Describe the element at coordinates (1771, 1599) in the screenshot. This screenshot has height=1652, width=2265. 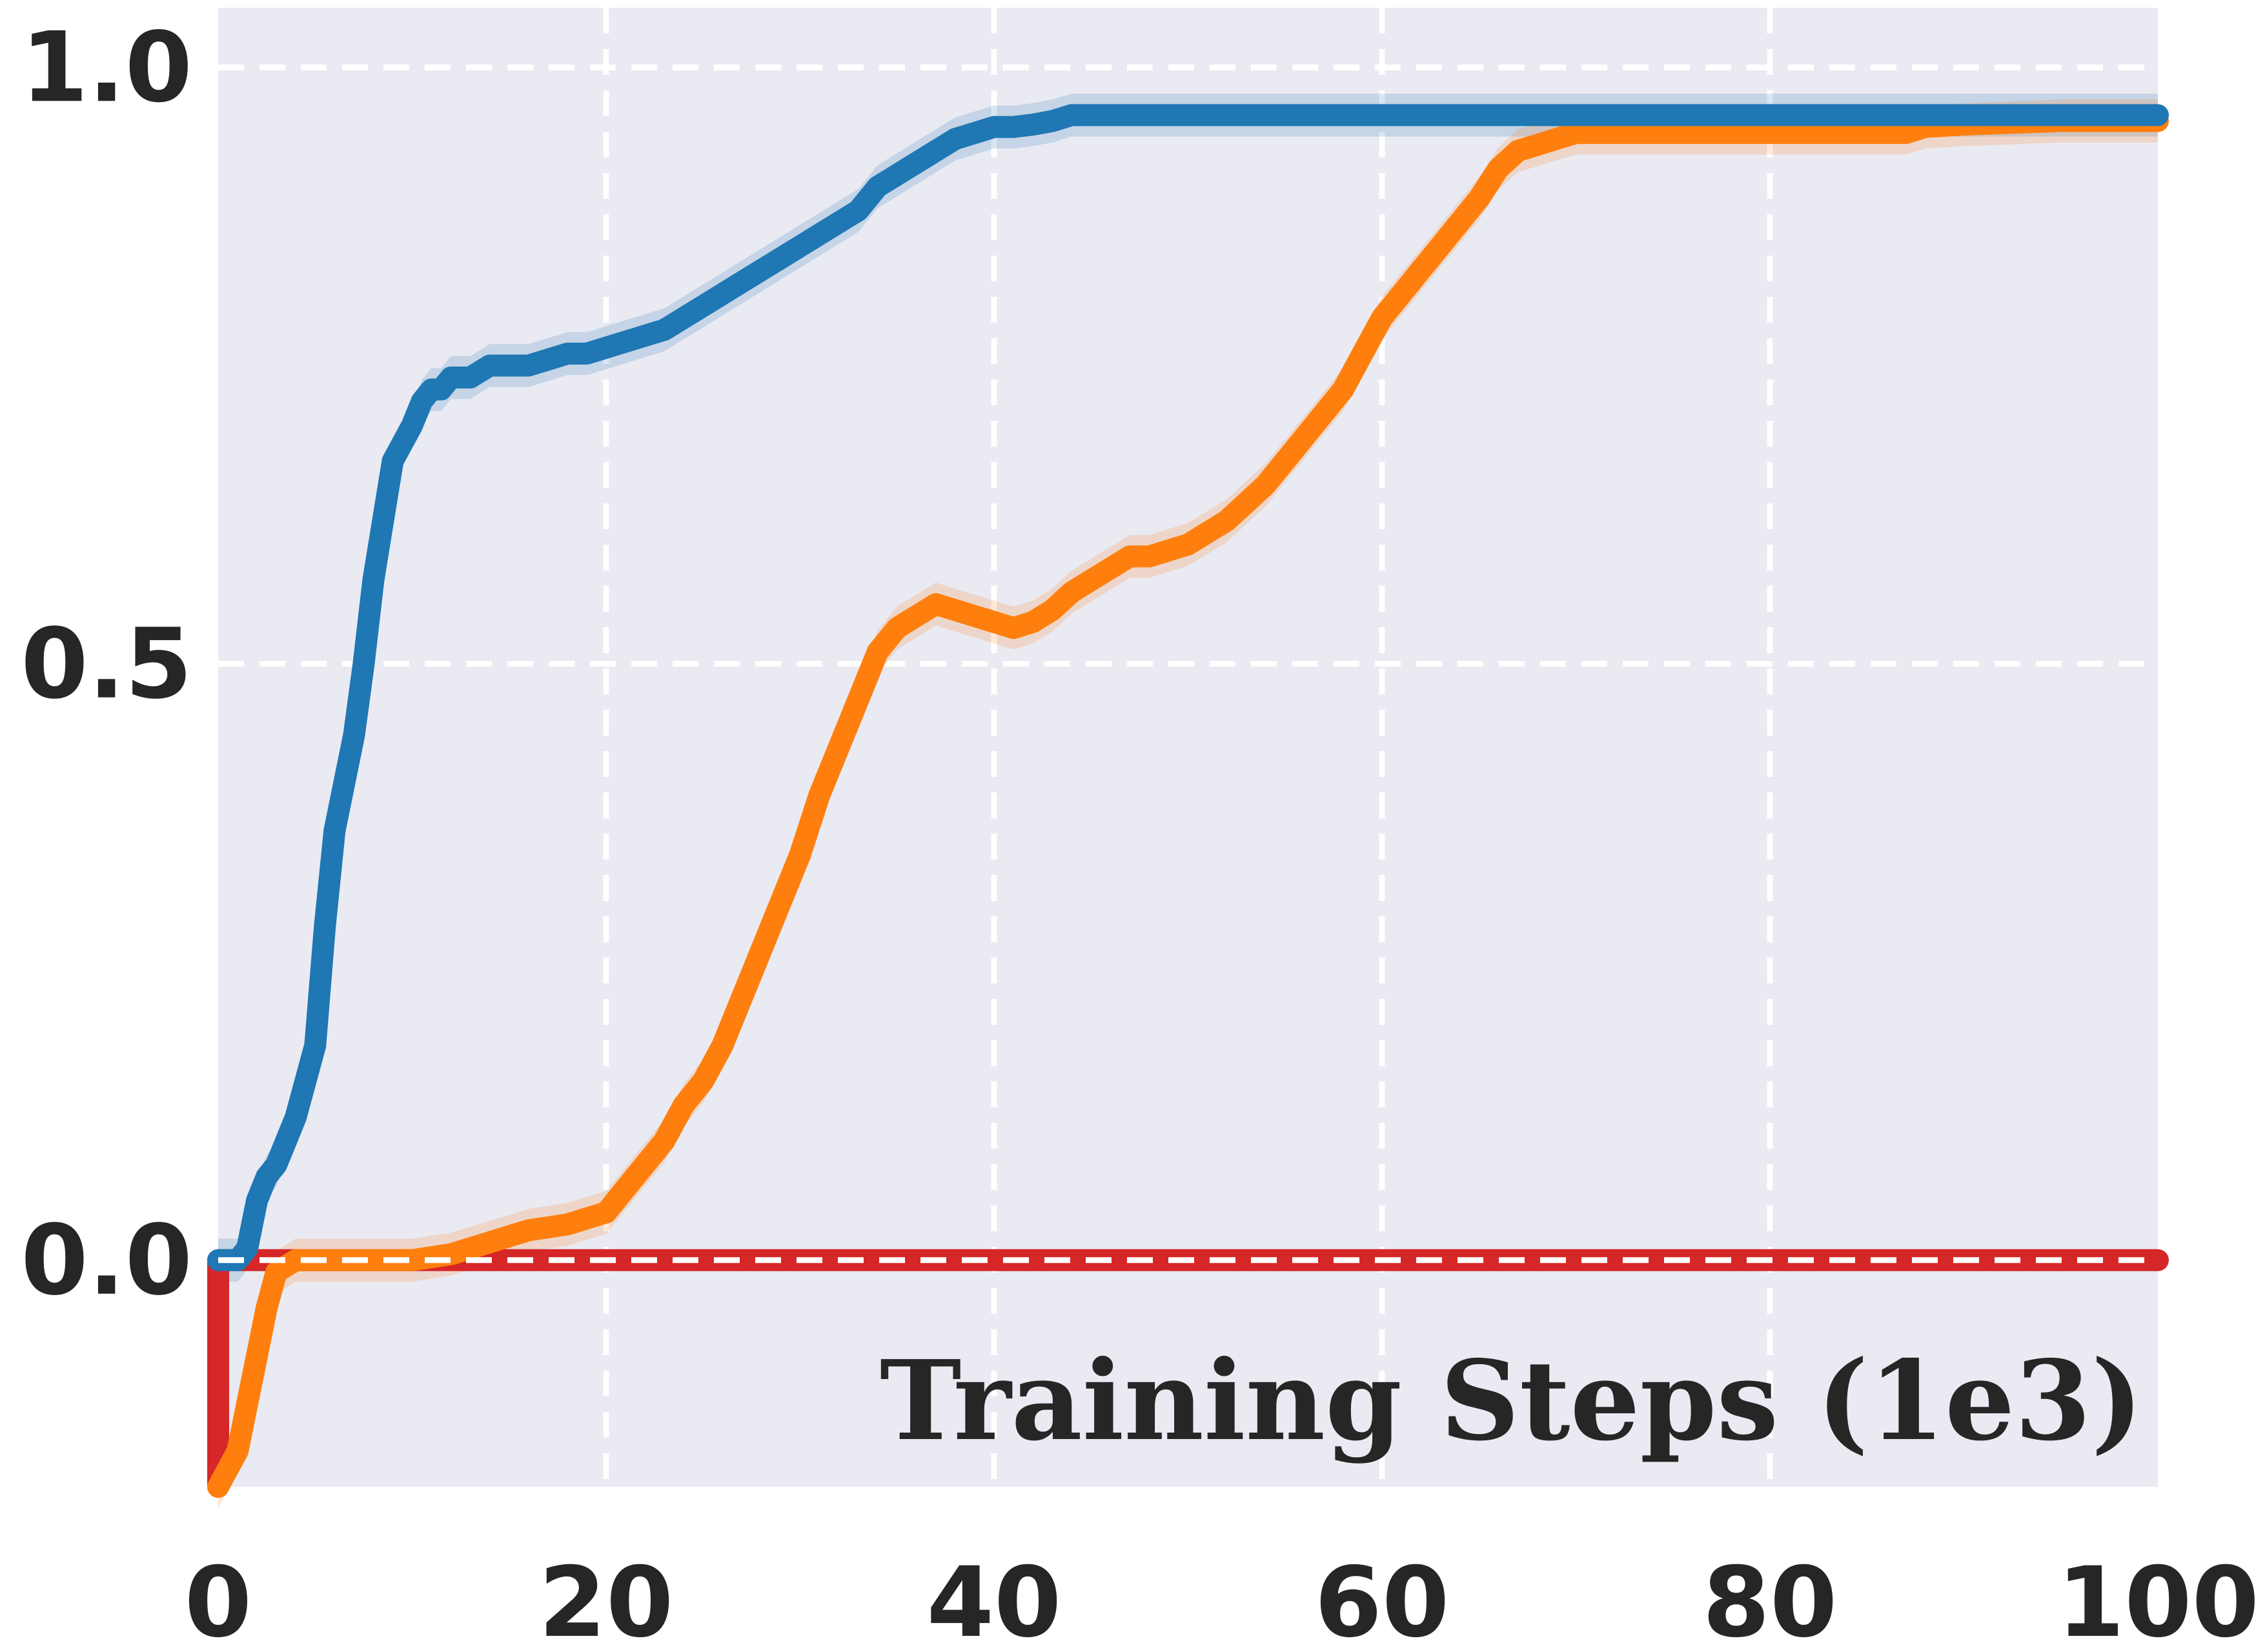
I see `x-tick-label: 80` at that location.